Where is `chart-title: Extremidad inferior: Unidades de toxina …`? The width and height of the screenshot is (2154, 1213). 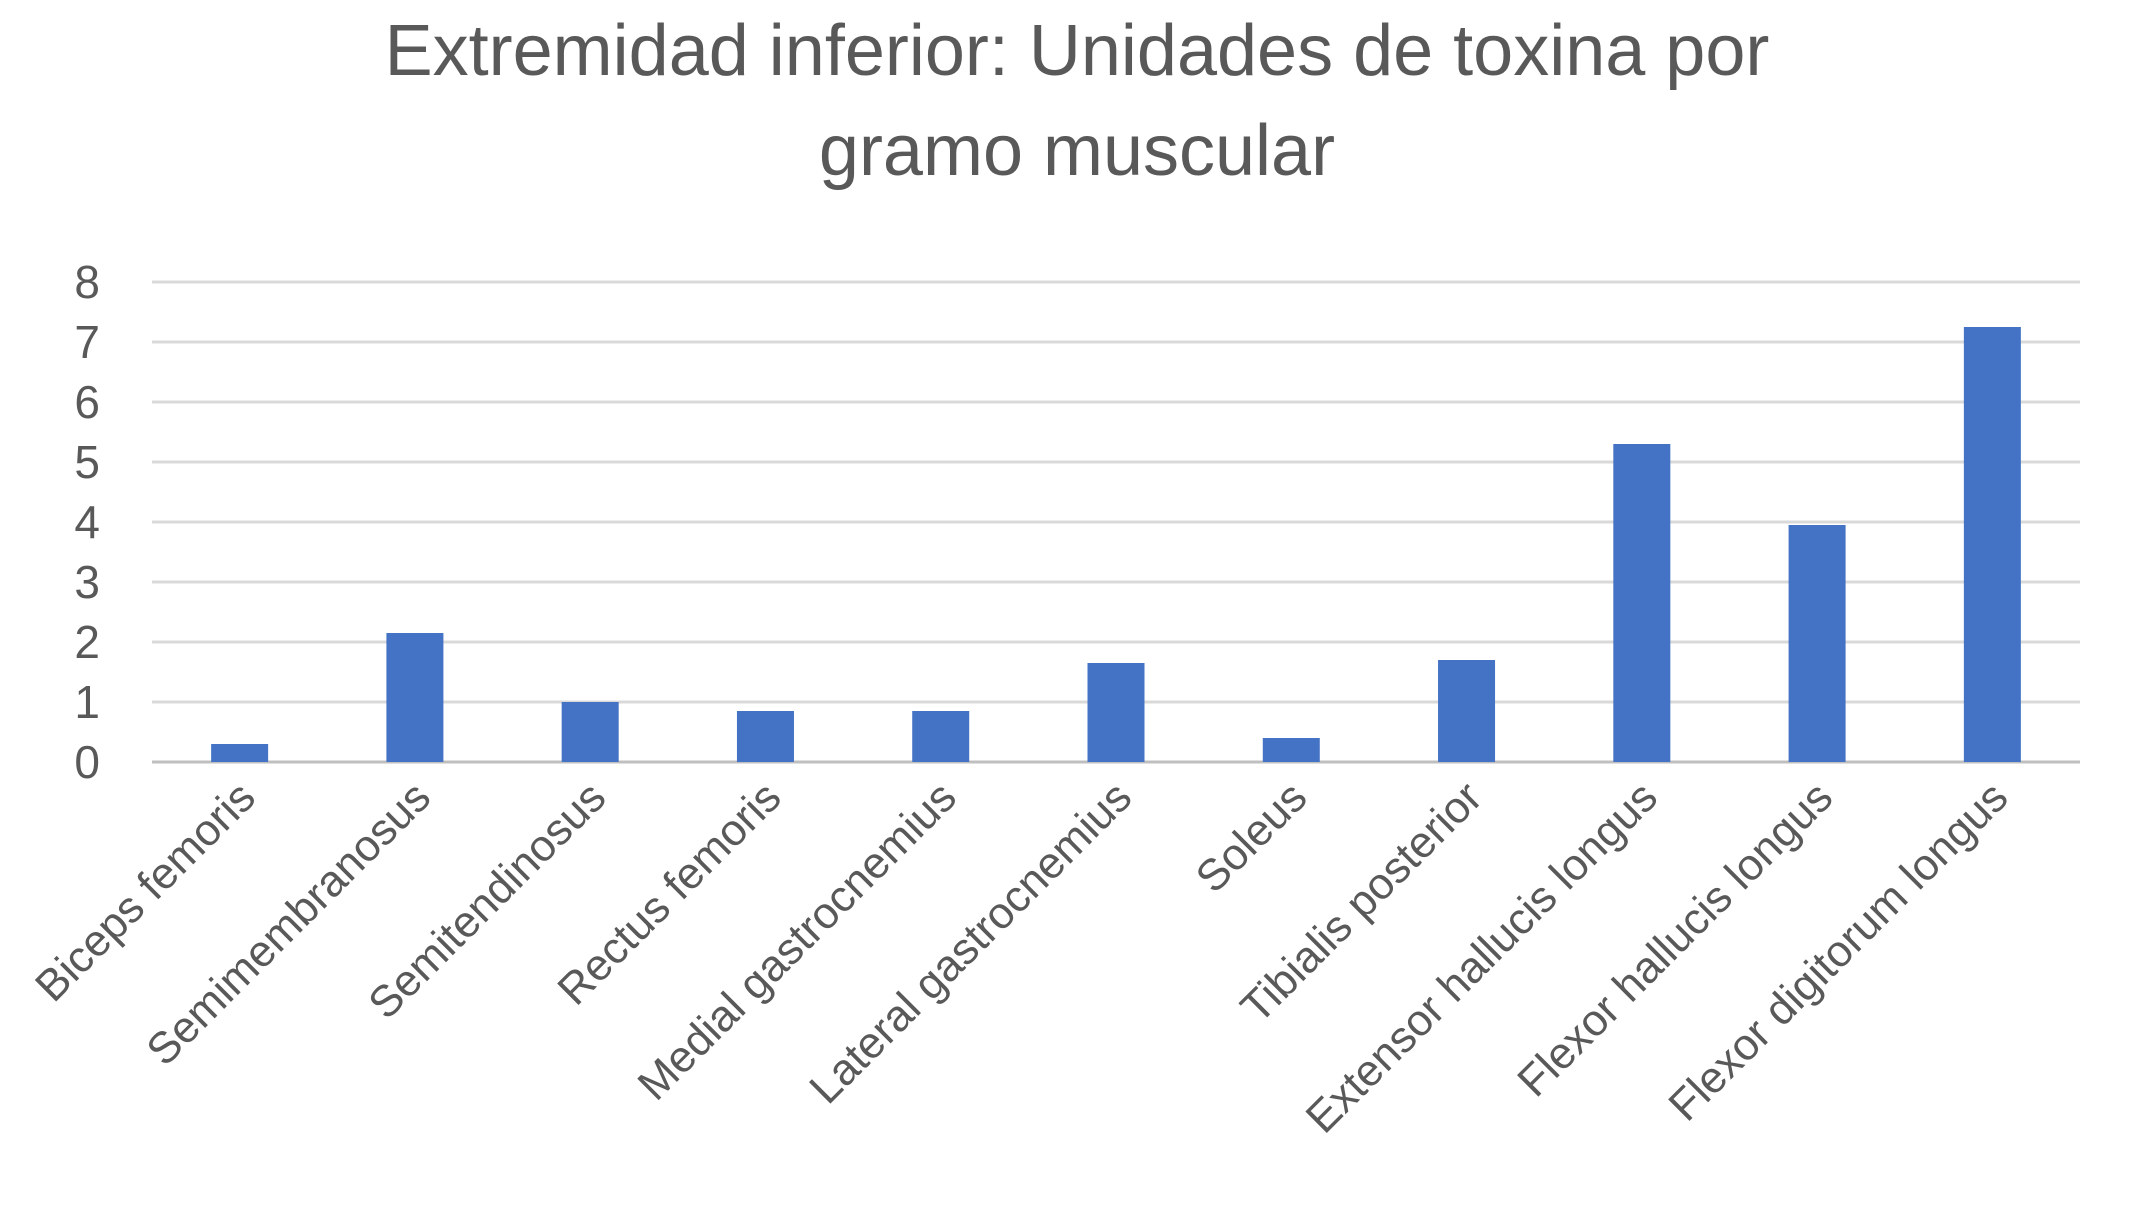
chart-title: Extremidad inferior: Unidades de toxina … is located at coordinates (1077, 101).